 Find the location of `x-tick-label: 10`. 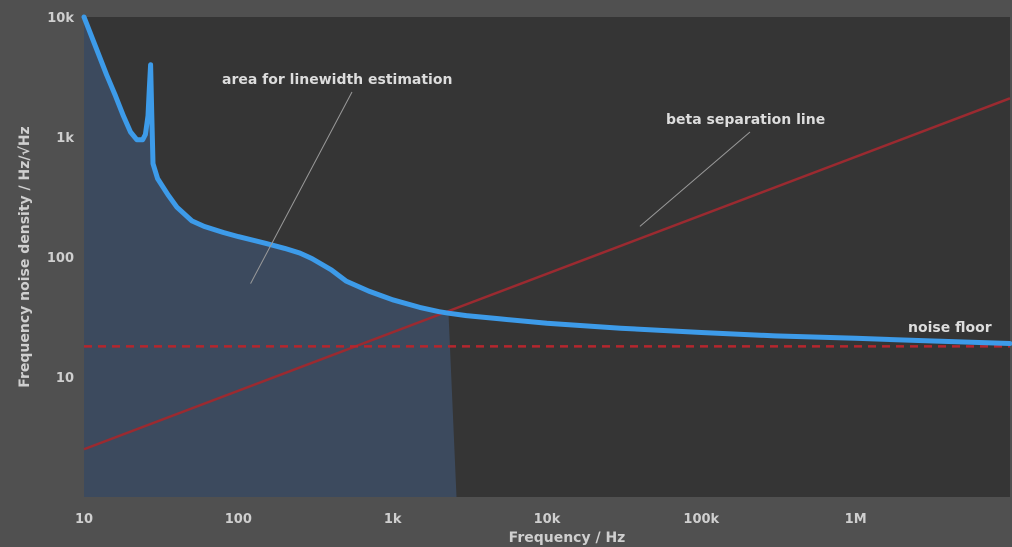

x-tick-label: 10 is located at coordinates (84, 519).